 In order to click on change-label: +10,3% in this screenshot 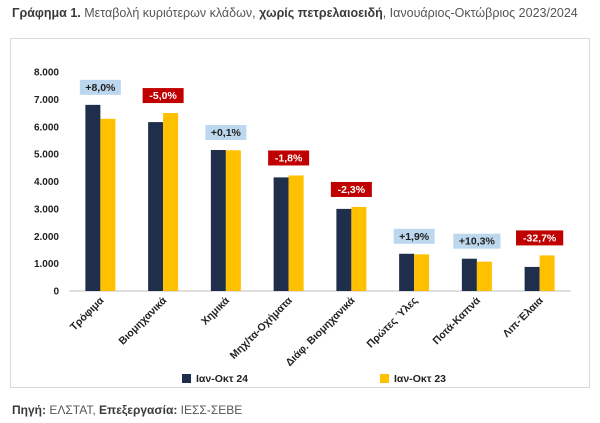, I will do `click(477, 242)`.